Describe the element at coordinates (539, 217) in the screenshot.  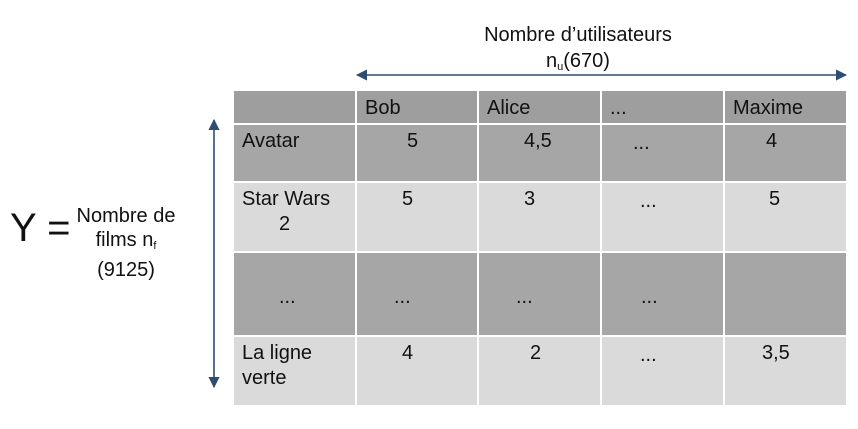
I see `table-cell: 3` at that location.